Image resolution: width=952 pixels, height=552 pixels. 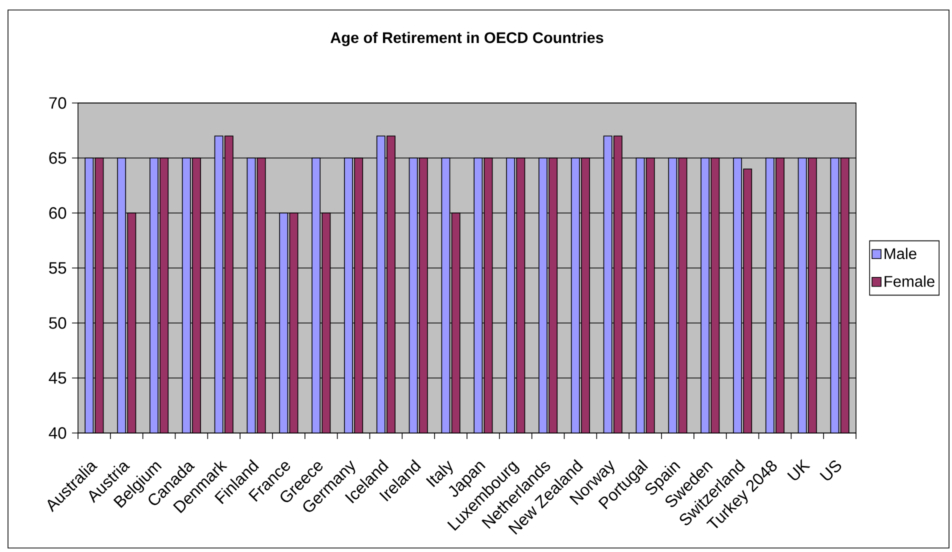 What do you see at coordinates (57, 378) in the screenshot?
I see `y-tick-label: 45` at bounding box center [57, 378].